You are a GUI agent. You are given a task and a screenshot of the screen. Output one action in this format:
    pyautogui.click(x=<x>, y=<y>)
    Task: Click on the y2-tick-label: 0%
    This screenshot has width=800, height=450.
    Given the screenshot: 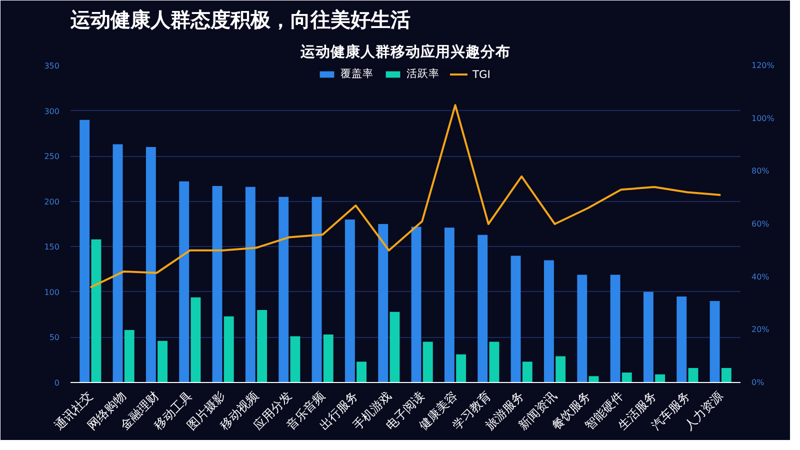 What is the action you would take?
    pyautogui.click(x=758, y=382)
    